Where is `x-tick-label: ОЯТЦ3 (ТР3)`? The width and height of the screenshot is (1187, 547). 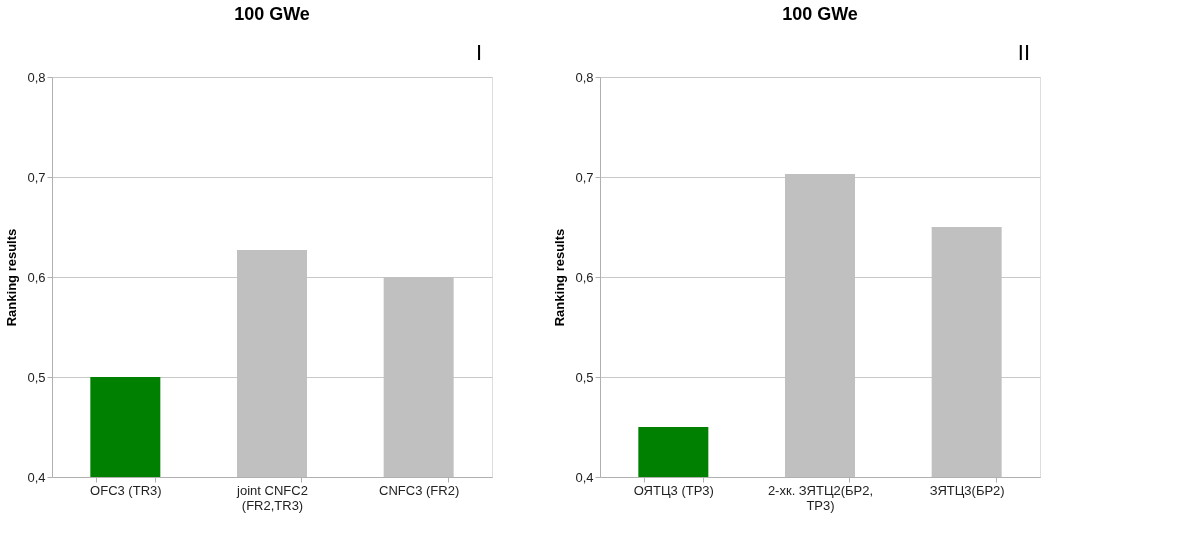 x-tick-label: ОЯТЦ3 (ТР3) is located at coordinates (673, 490).